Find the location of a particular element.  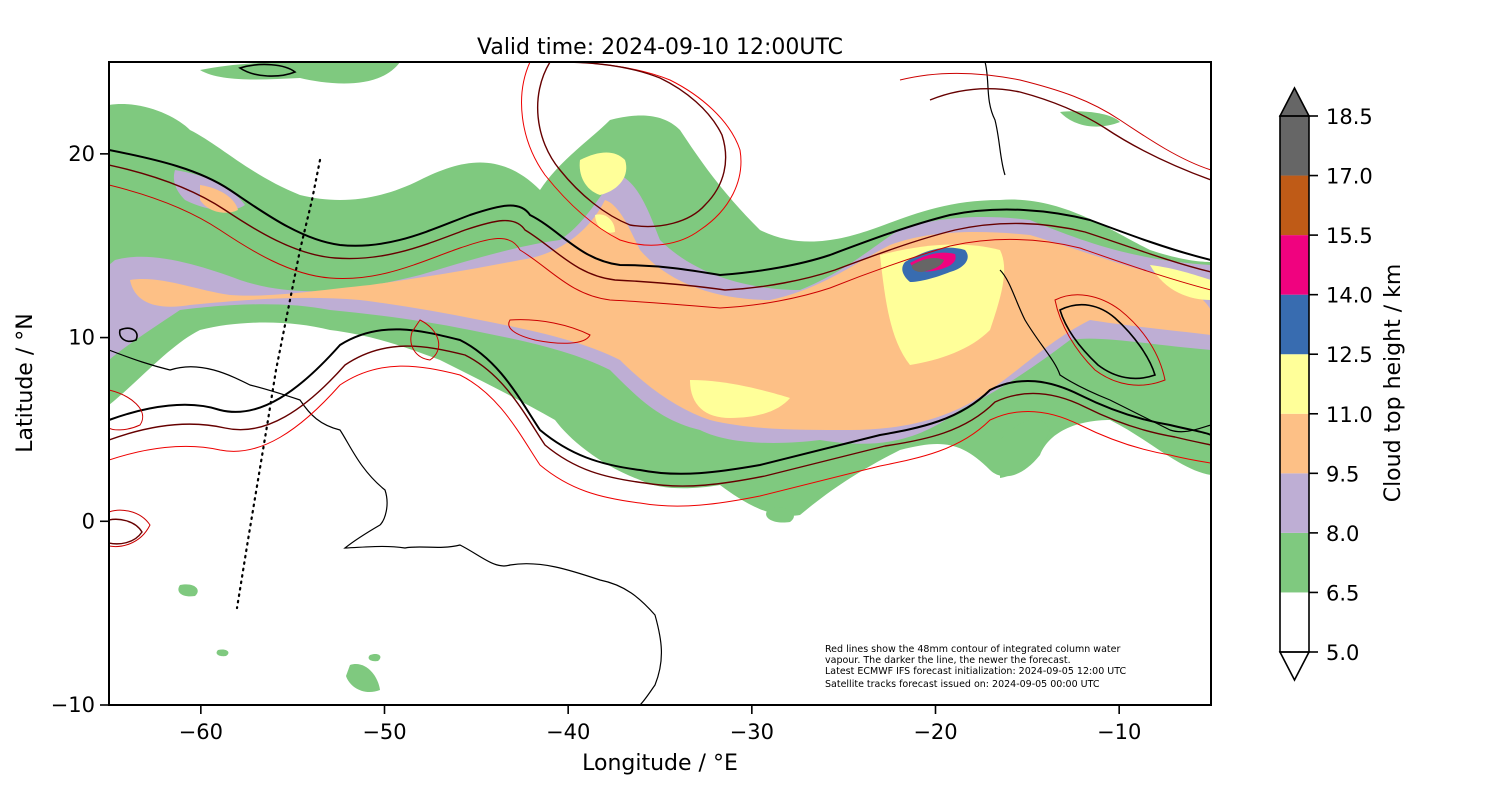

x-axis: −60 −50 −40 −30 −20 −10 is located at coordinates (660, 724).